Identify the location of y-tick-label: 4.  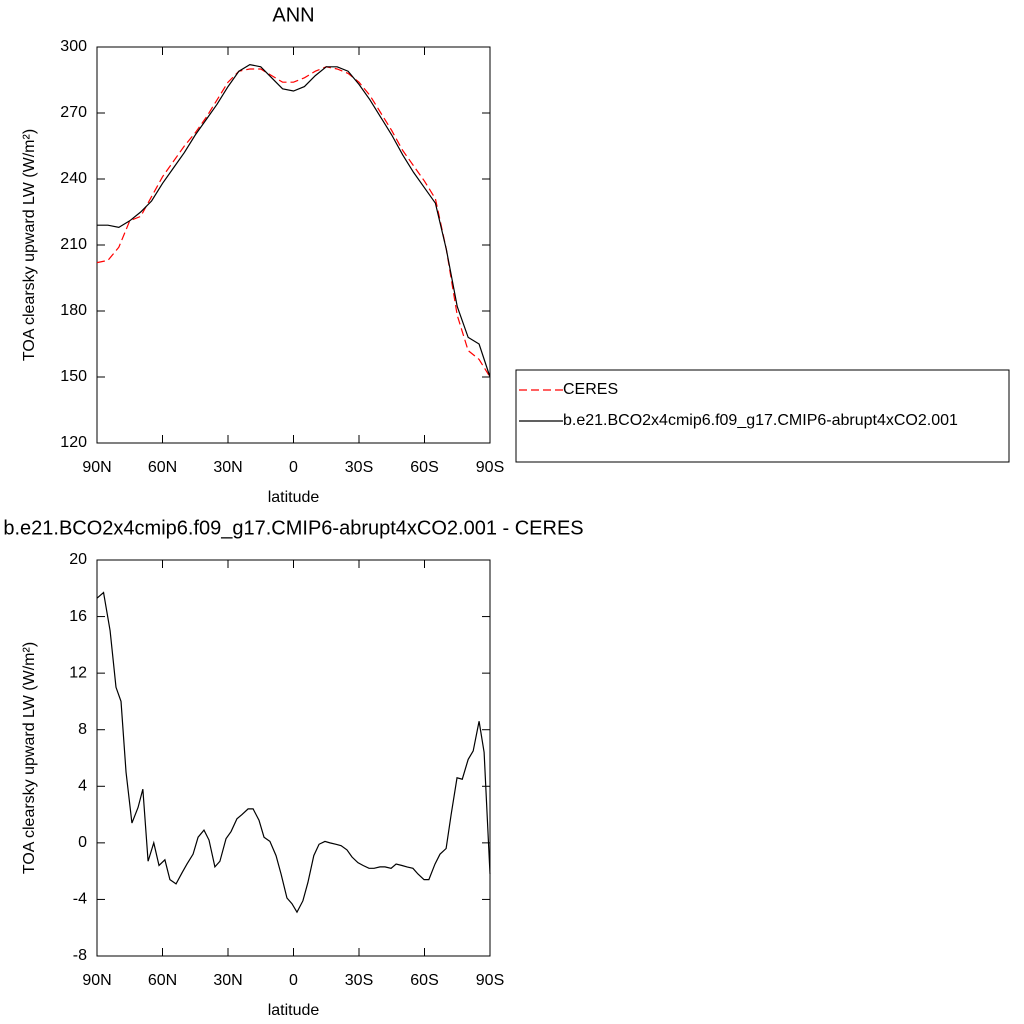
(82, 786).